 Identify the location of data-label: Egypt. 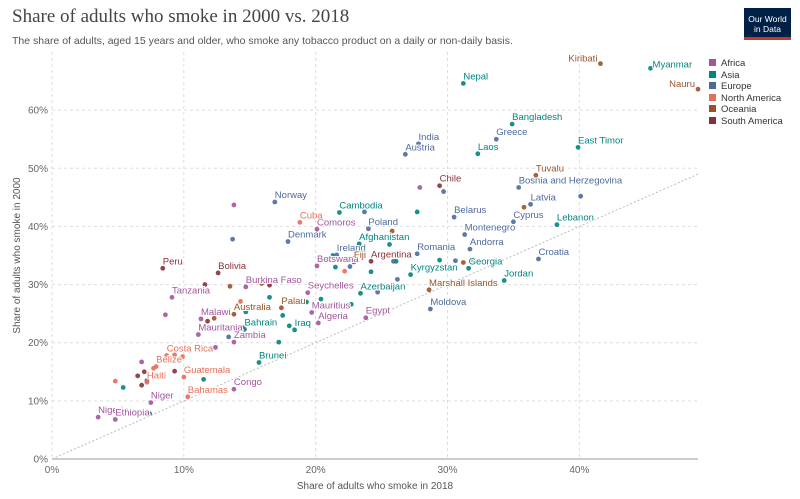
(378, 311).